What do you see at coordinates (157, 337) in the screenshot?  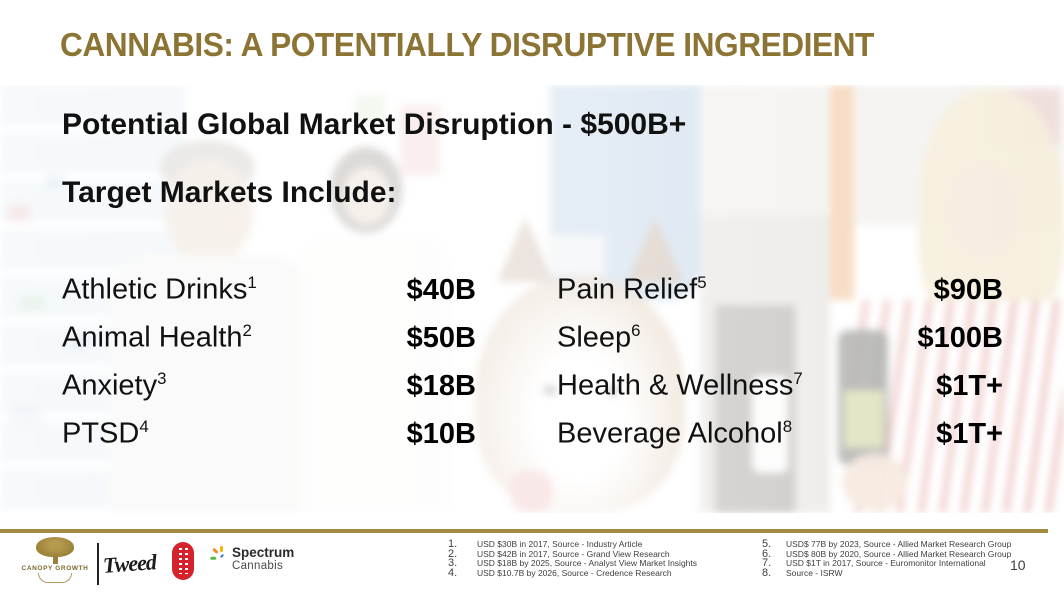 I see `market-label: Animal Health2` at bounding box center [157, 337].